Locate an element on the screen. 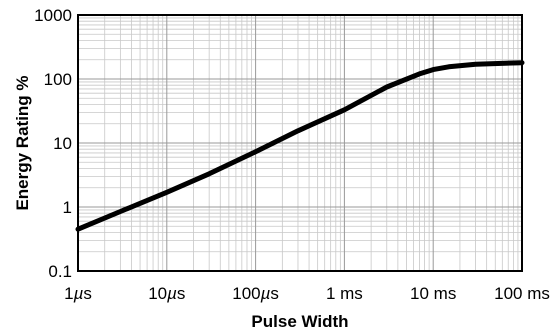  x-tick-label: 1 ms is located at coordinates (344, 293).